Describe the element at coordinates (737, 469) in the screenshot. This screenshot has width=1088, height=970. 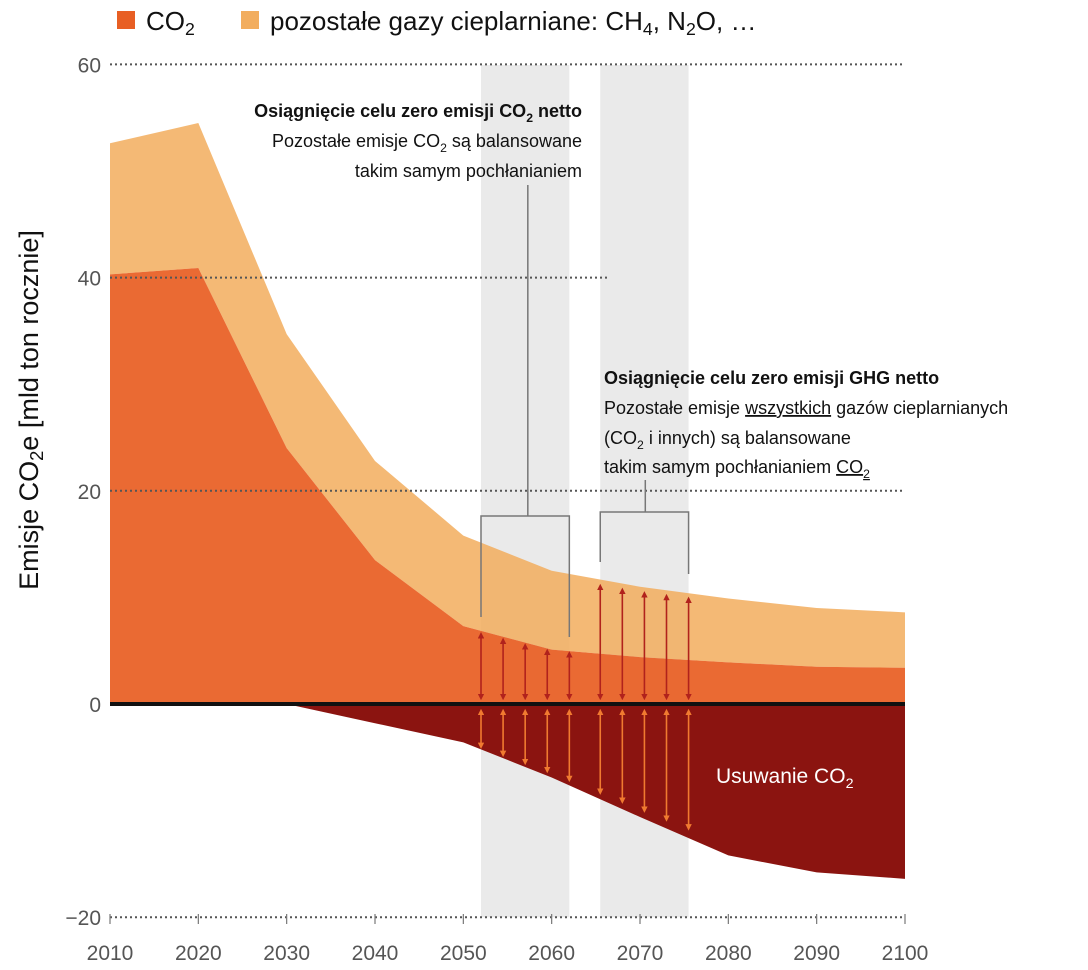
I see `annotation-ghg-line4: takim samym pochłanianiem CO2` at that location.